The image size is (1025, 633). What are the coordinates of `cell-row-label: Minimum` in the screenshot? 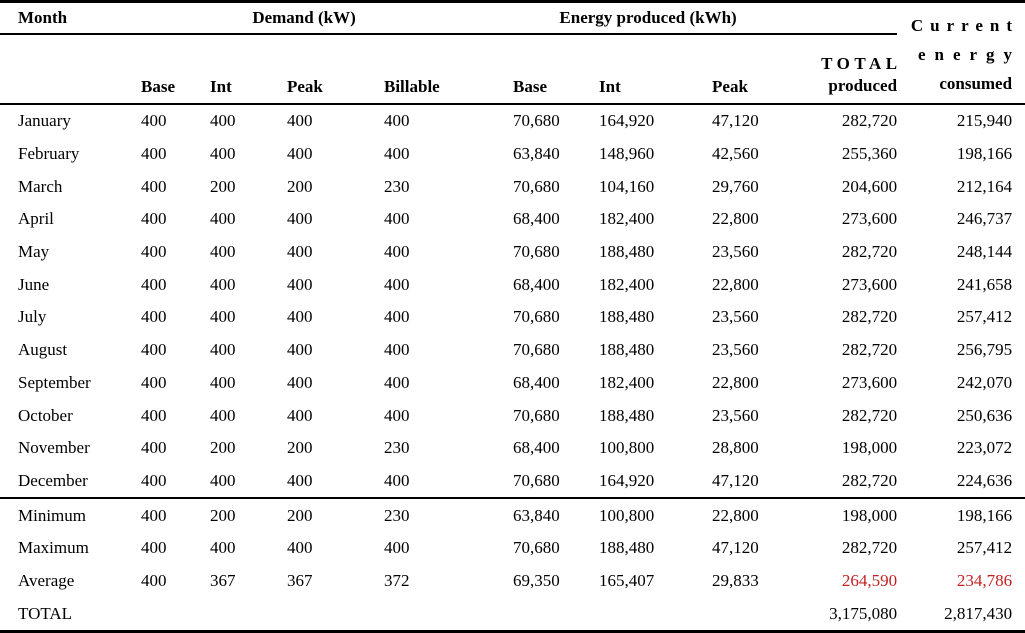 It's located at (70, 514).